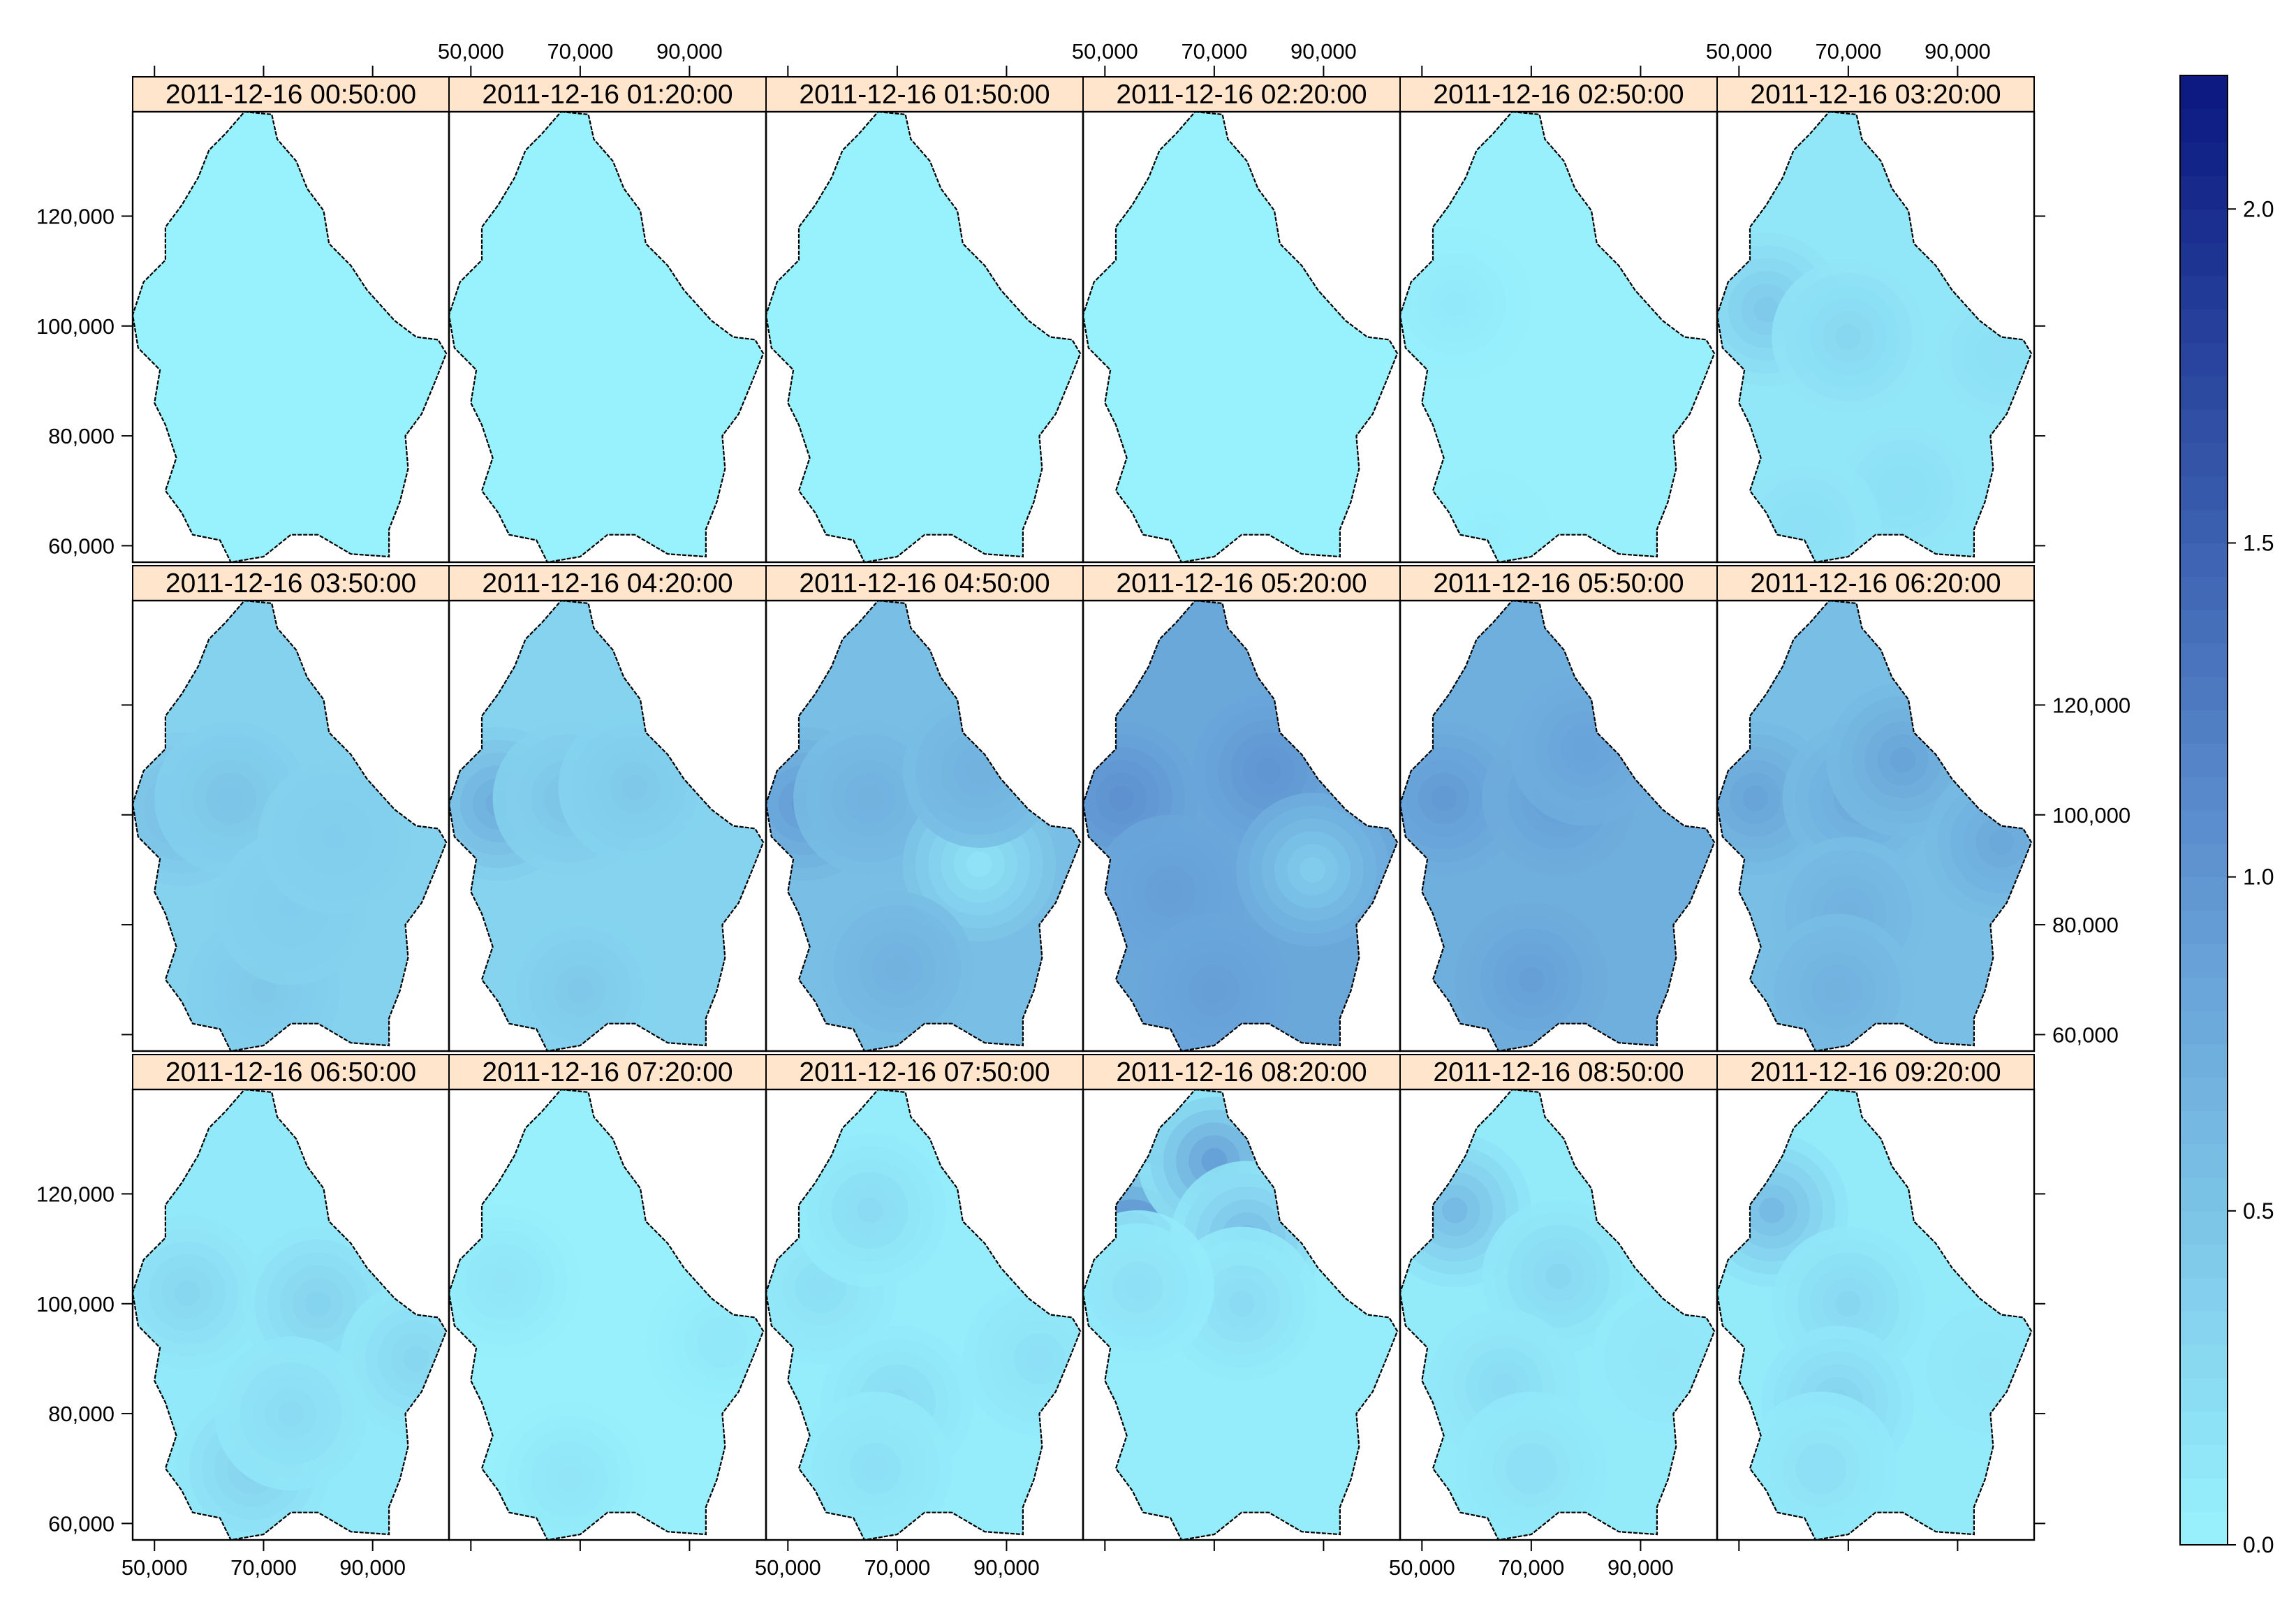 The image size is (2296, 1600). I want to click on colorkey-tick-label: 1.0, so click(2258, 878).